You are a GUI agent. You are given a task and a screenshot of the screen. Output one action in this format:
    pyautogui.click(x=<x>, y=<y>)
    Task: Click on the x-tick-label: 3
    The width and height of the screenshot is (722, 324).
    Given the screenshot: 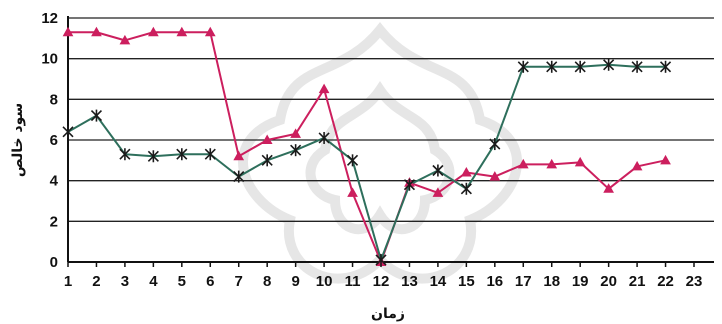 What is the action you would take?
    pyautogui.click(x=125, y=281)
    